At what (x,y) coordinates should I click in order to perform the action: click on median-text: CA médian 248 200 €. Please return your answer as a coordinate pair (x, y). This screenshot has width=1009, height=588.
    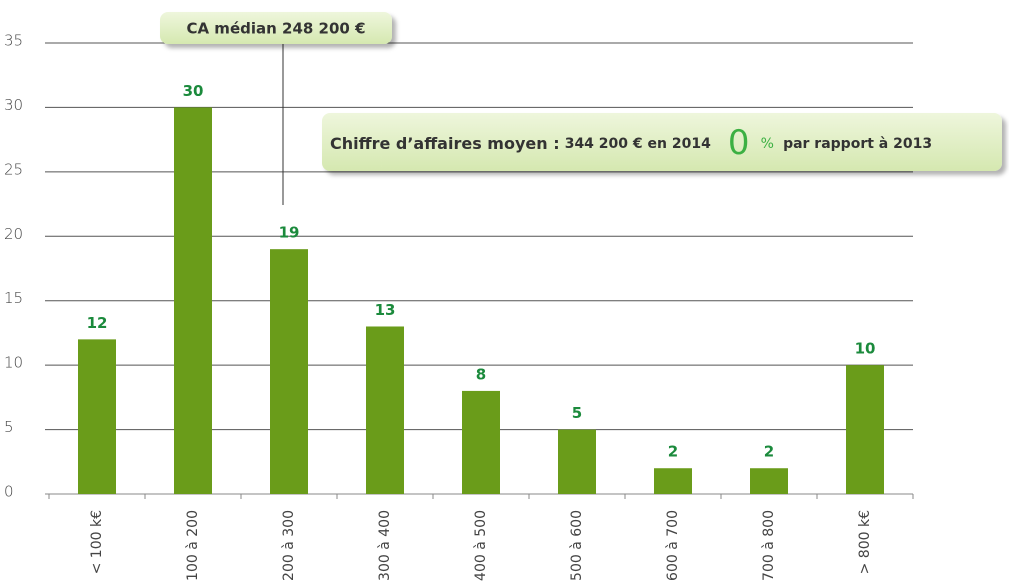
    Looking at the image, I should click on (275, 29).